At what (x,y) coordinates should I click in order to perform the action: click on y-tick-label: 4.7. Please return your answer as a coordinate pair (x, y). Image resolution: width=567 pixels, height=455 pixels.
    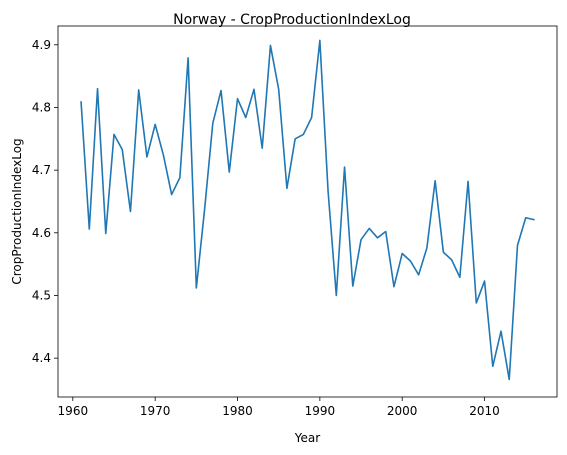
    Looking at the image, I should click on (41, 170).